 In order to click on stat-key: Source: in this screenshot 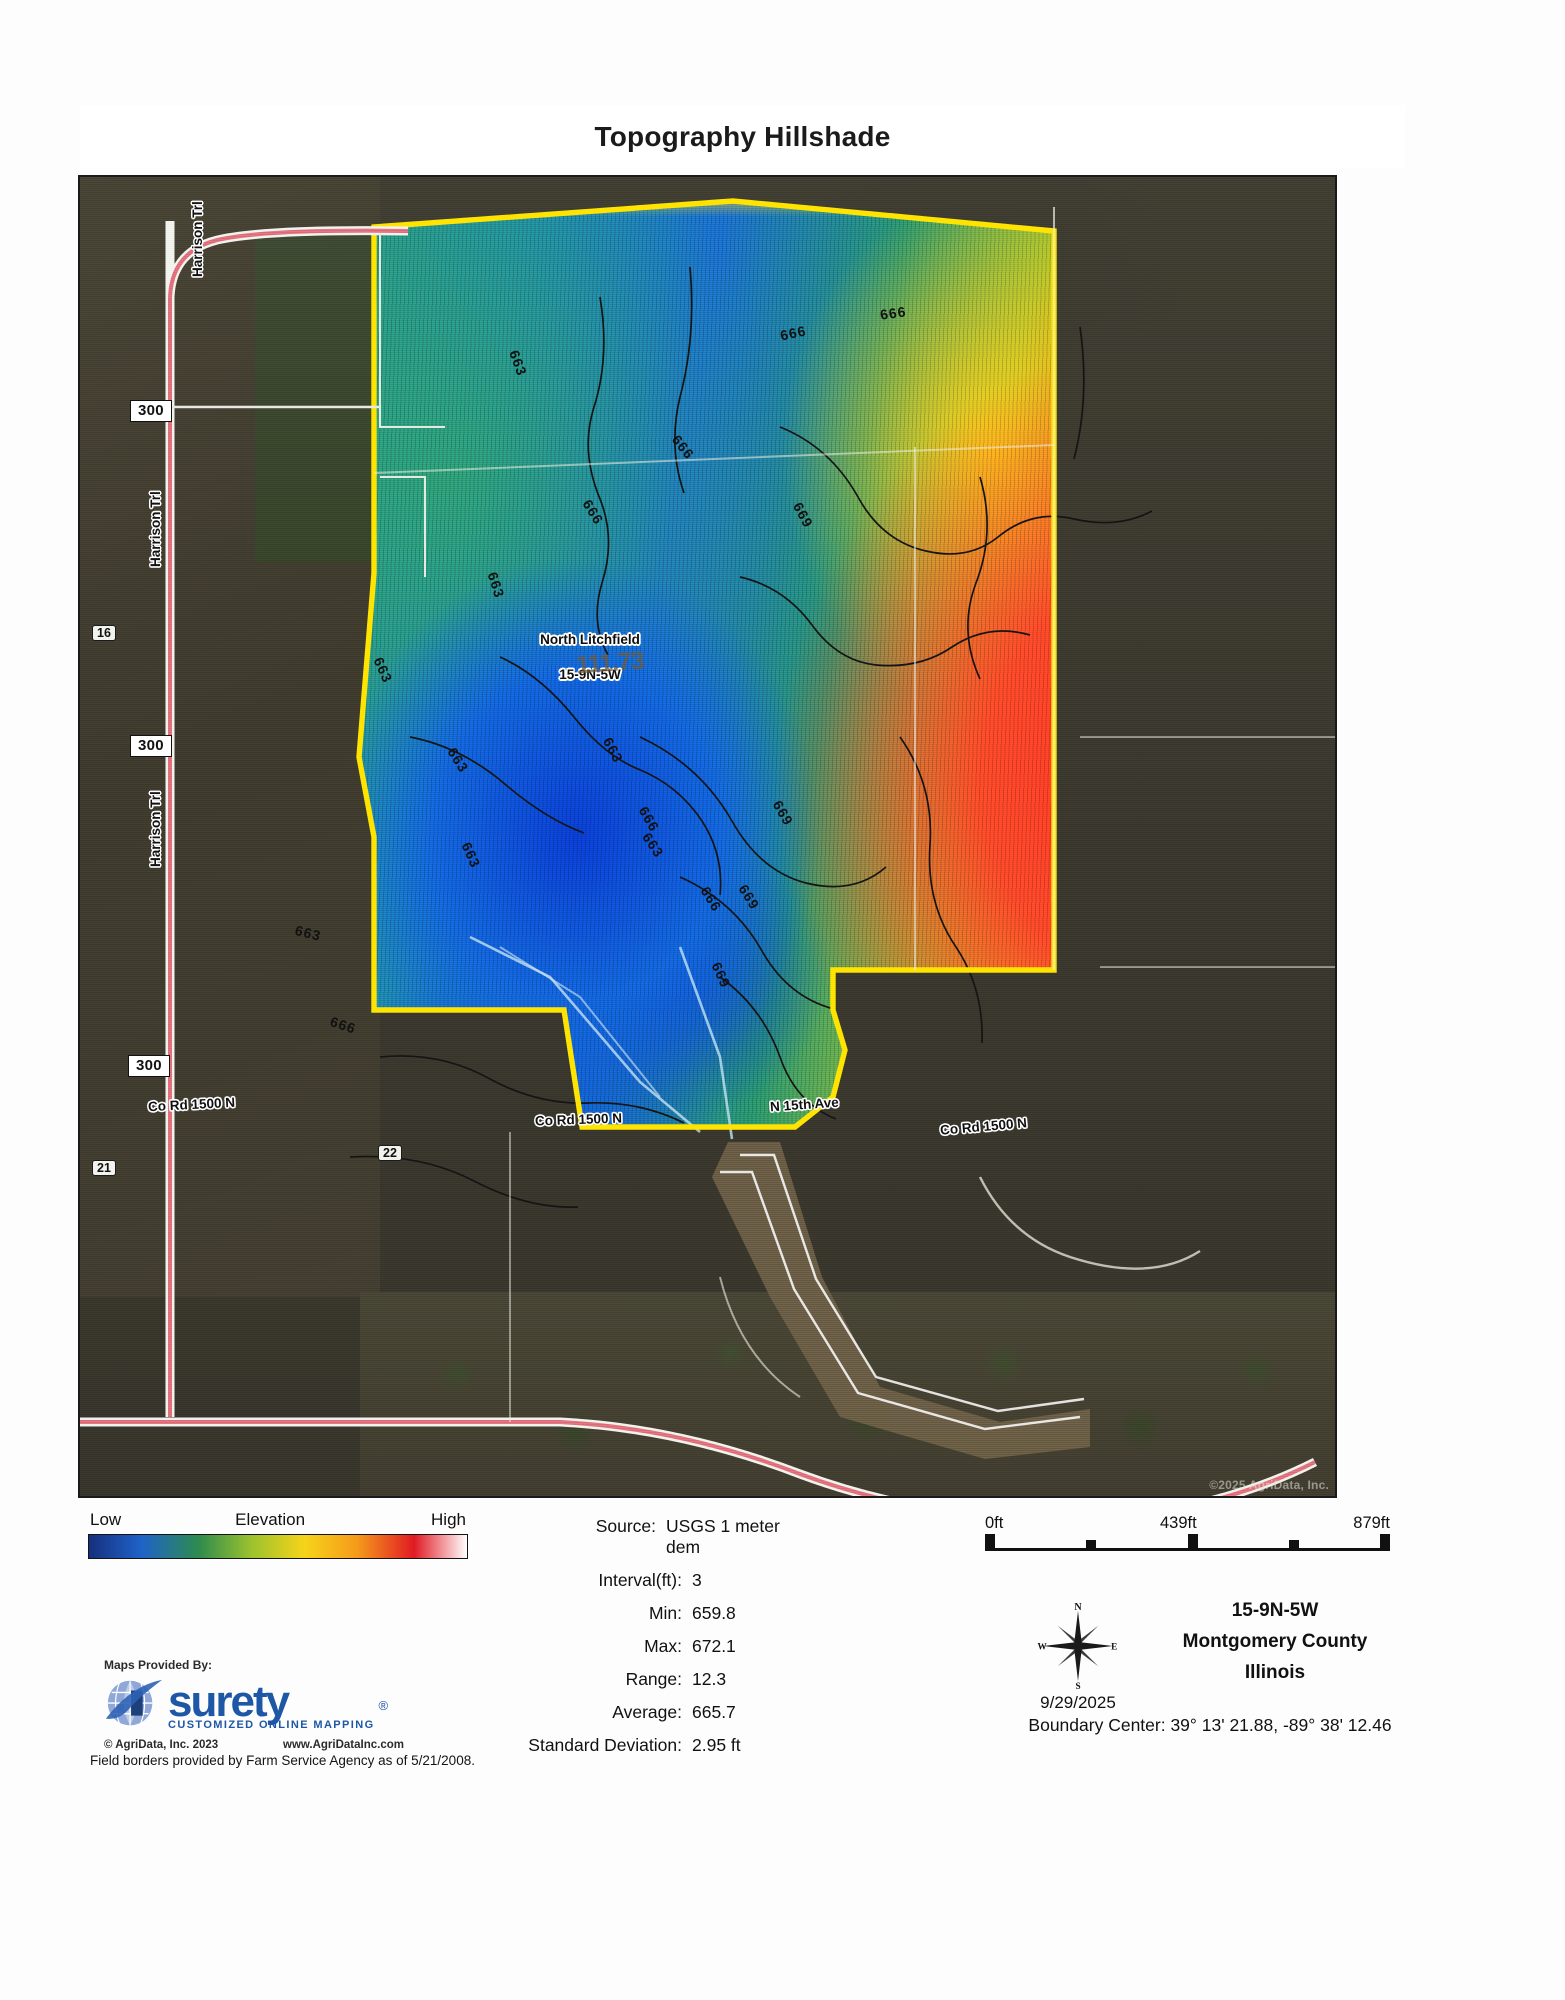, I will do `click(626, 1526)`.